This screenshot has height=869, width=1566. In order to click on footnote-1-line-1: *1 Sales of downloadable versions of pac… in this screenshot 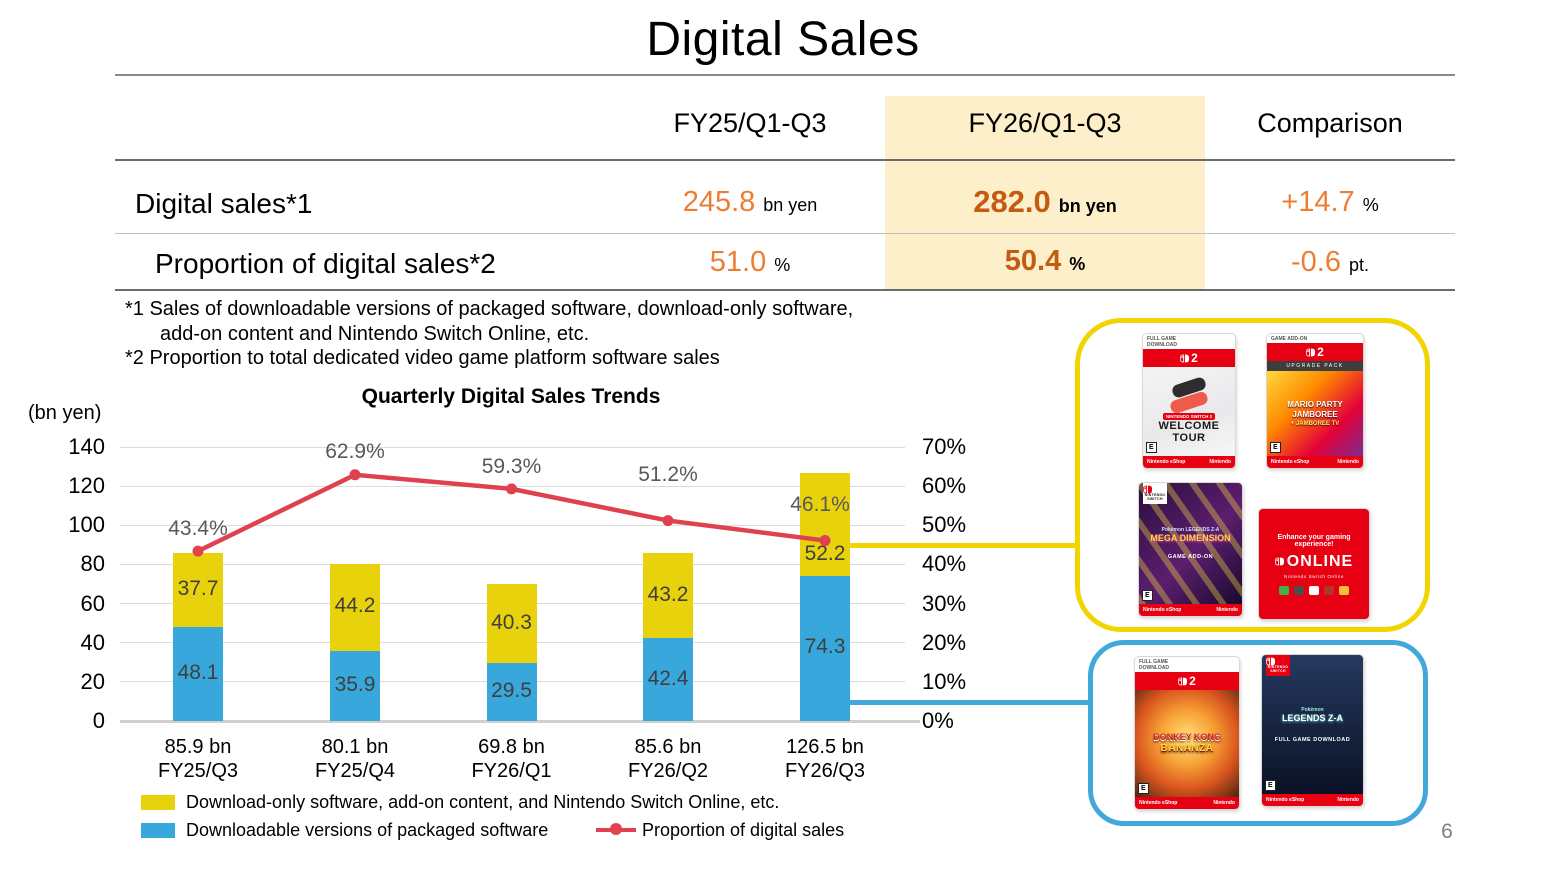, I will do `click(489, 309)`.